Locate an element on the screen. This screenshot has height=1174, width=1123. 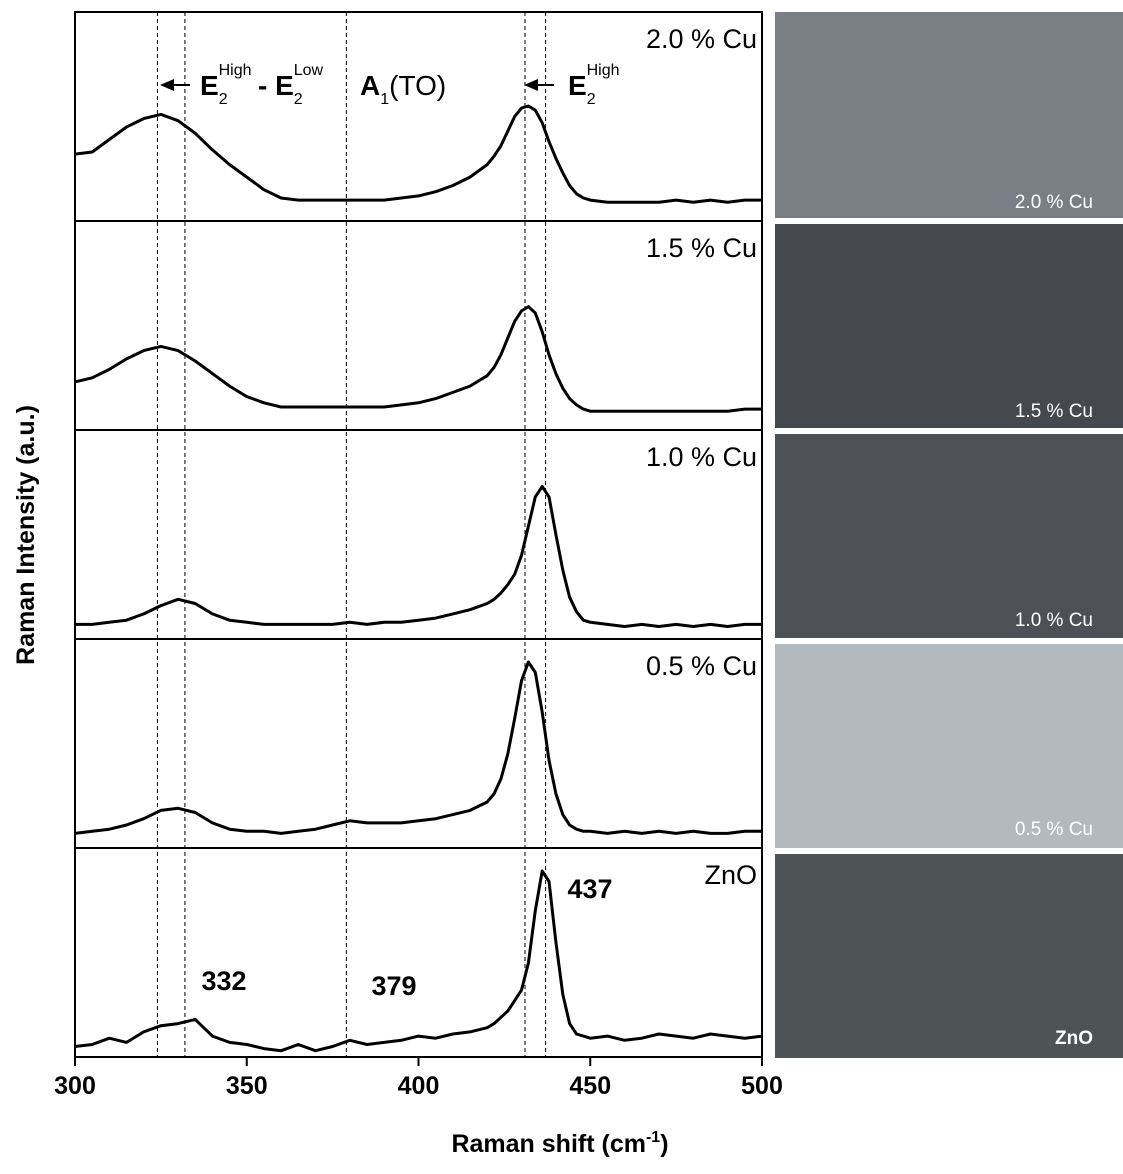
x-tick-label: 500 is located at coordinates (762, 1086).